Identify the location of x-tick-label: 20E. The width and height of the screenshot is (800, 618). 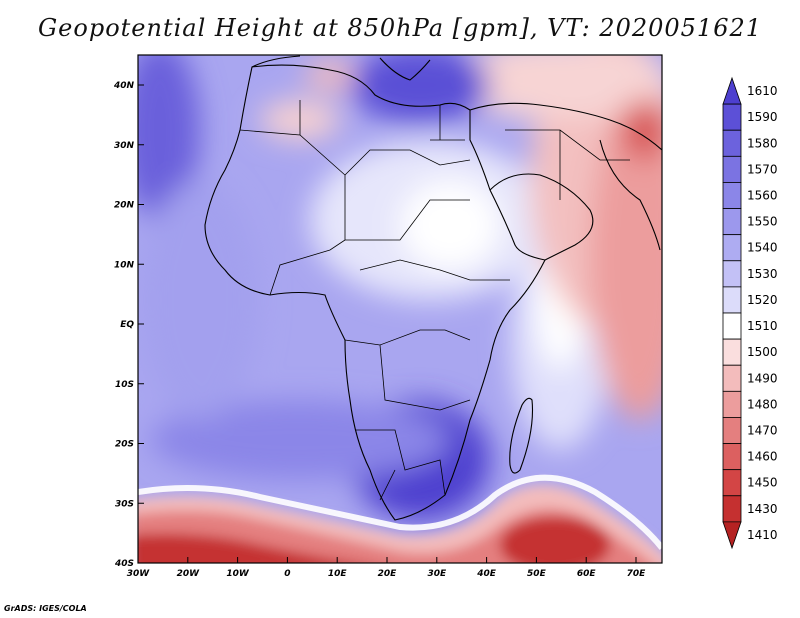
(388, 574).